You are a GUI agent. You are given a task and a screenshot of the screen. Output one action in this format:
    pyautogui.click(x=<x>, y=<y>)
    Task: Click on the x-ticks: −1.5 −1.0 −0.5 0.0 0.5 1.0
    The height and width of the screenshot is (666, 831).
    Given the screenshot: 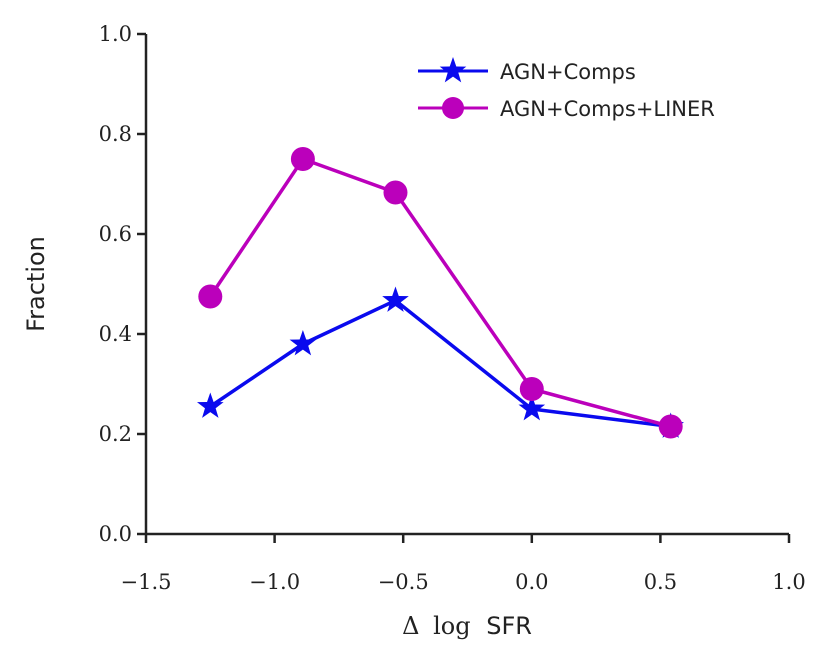 What is the action you would take?
    pyautogui.click(x=463, y=564)
    